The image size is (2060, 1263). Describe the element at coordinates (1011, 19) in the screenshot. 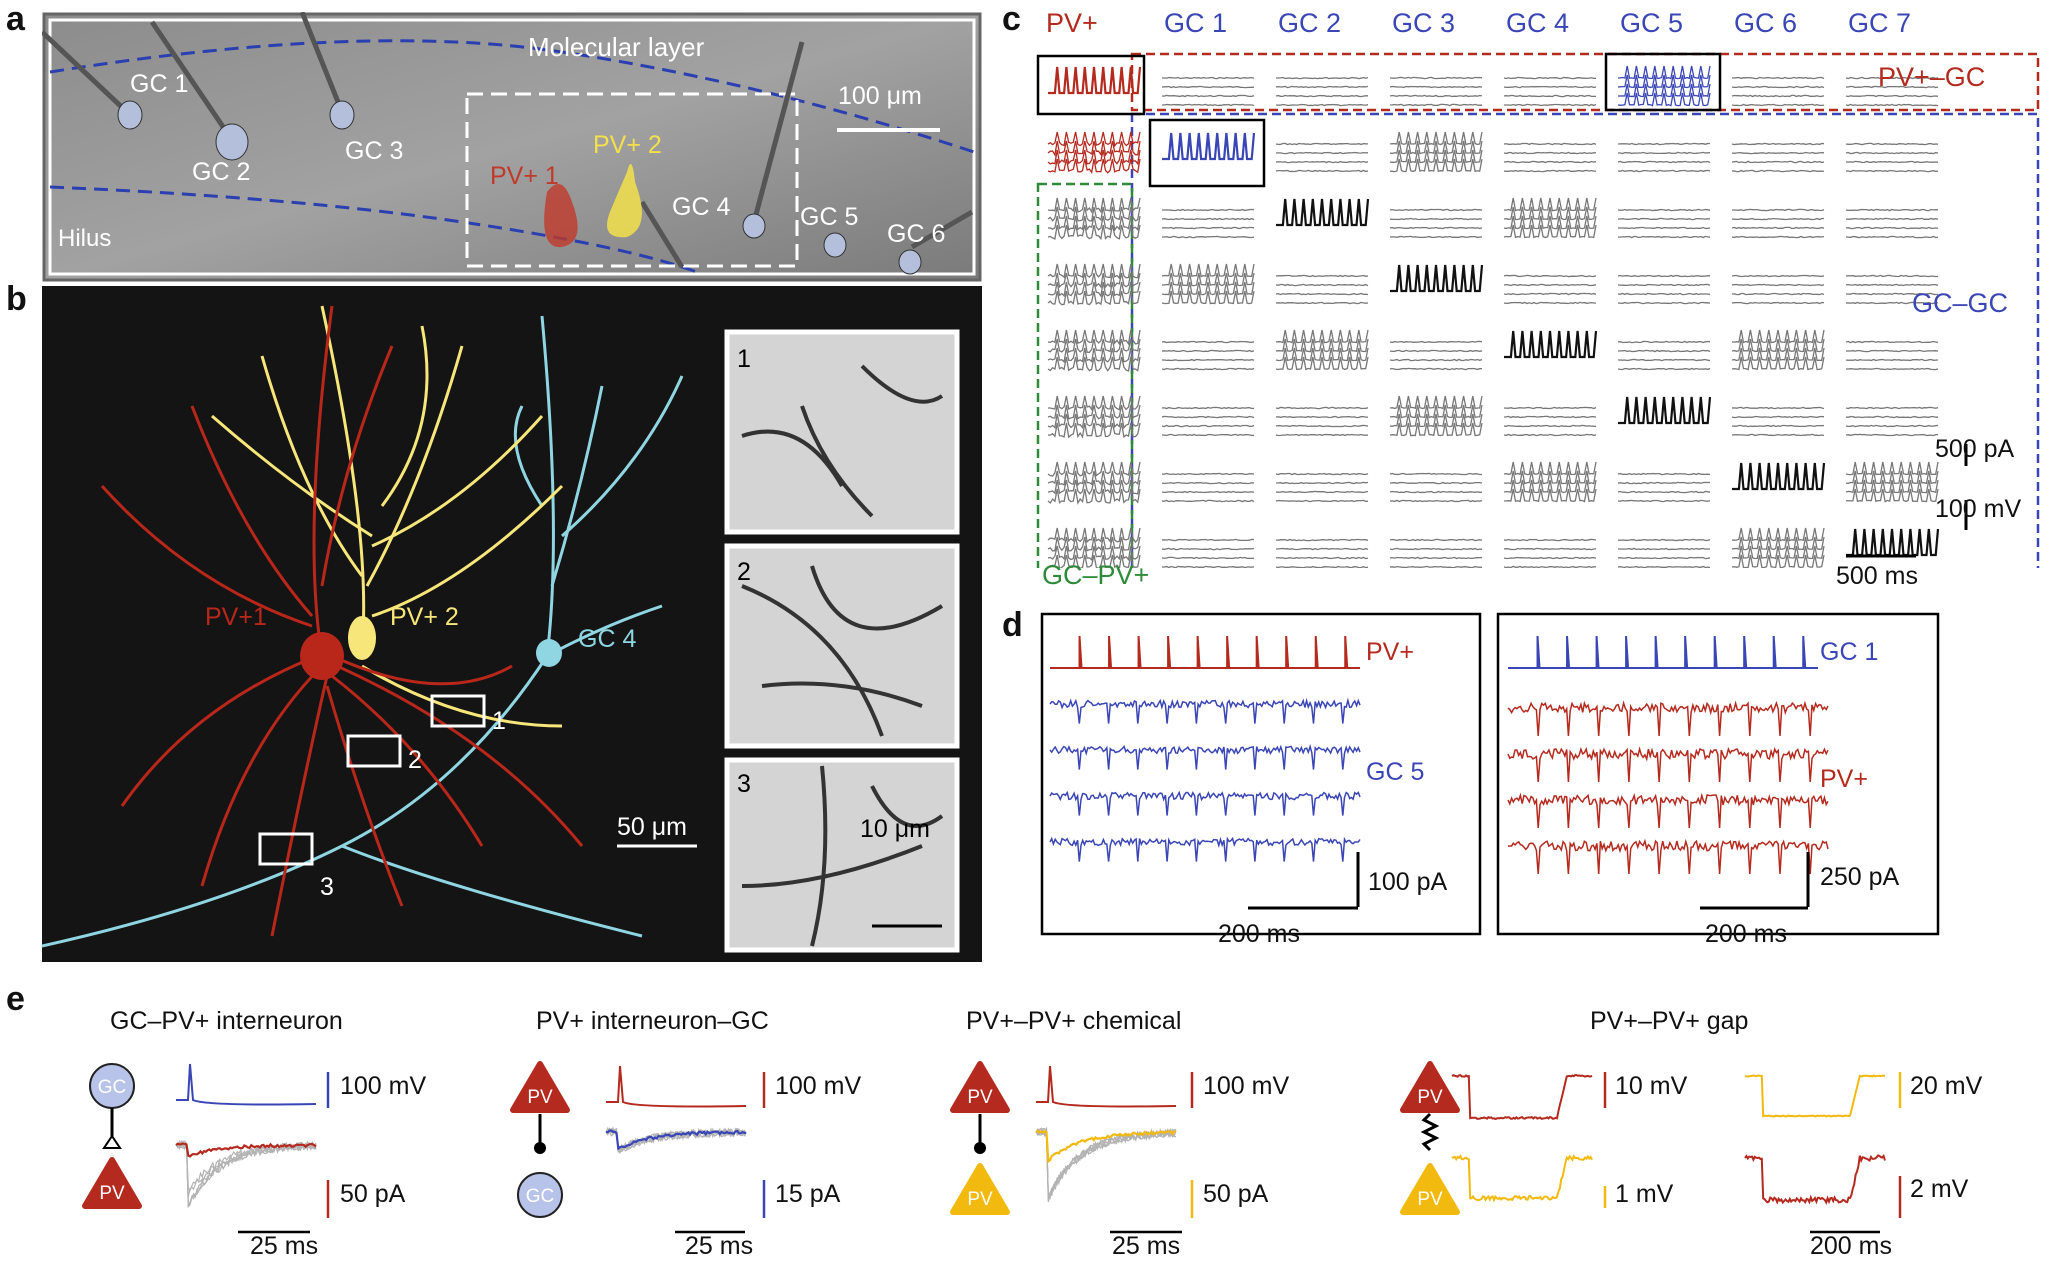

I see `panel-c-label: c` at that location.